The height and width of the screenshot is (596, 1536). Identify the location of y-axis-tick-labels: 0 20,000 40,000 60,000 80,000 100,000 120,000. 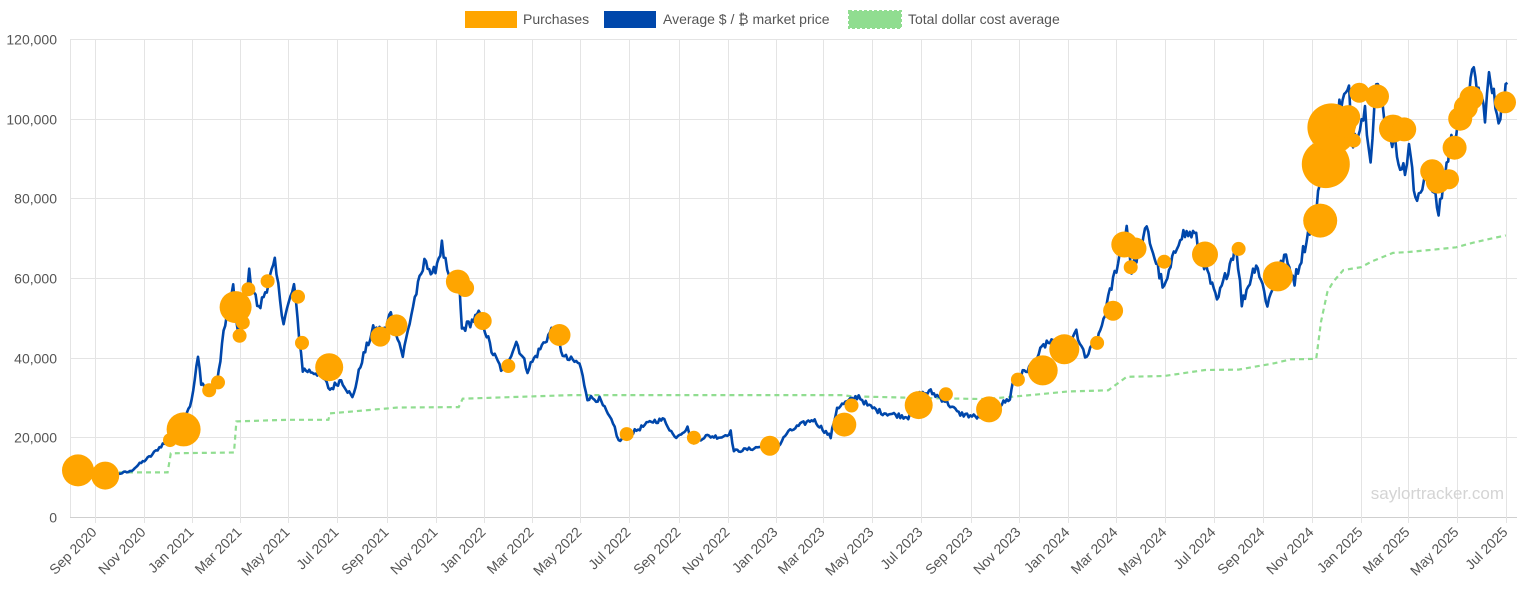
(31, 279).